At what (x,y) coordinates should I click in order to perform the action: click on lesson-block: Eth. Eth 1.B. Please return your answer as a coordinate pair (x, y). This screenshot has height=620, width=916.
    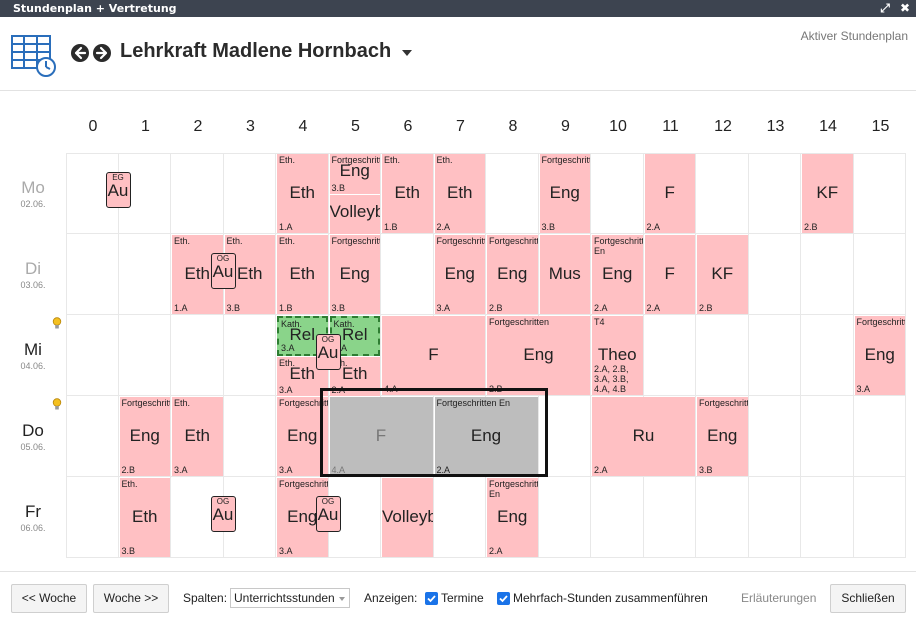
    Looking at the image, I should click on (407, 193).